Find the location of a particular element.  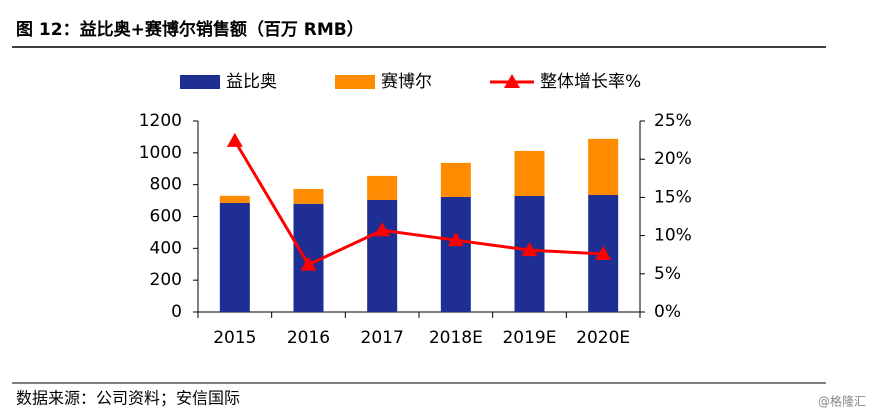

x-tick-label: 2020E is located at coordinates (603, 338).